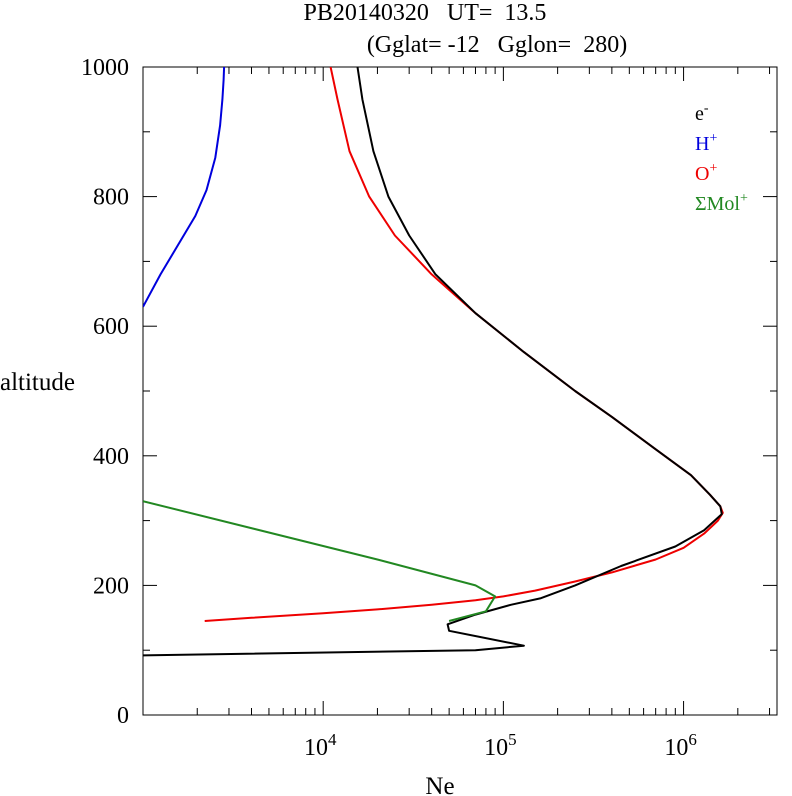 The image size is (792, 796). What do you see at coordinates (111, 327) in the screenshot?
I see `y-tick-label: 600` at bounding box center [111, 327].